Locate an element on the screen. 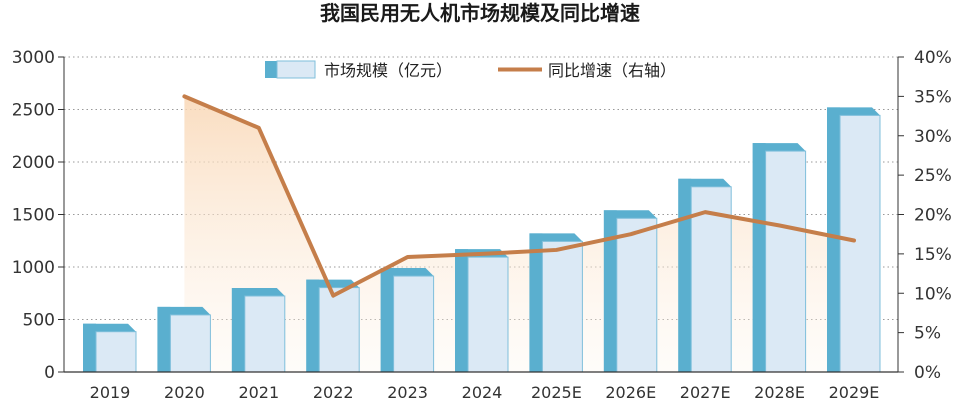  bar-2025E is located at coordinates (556, 303).